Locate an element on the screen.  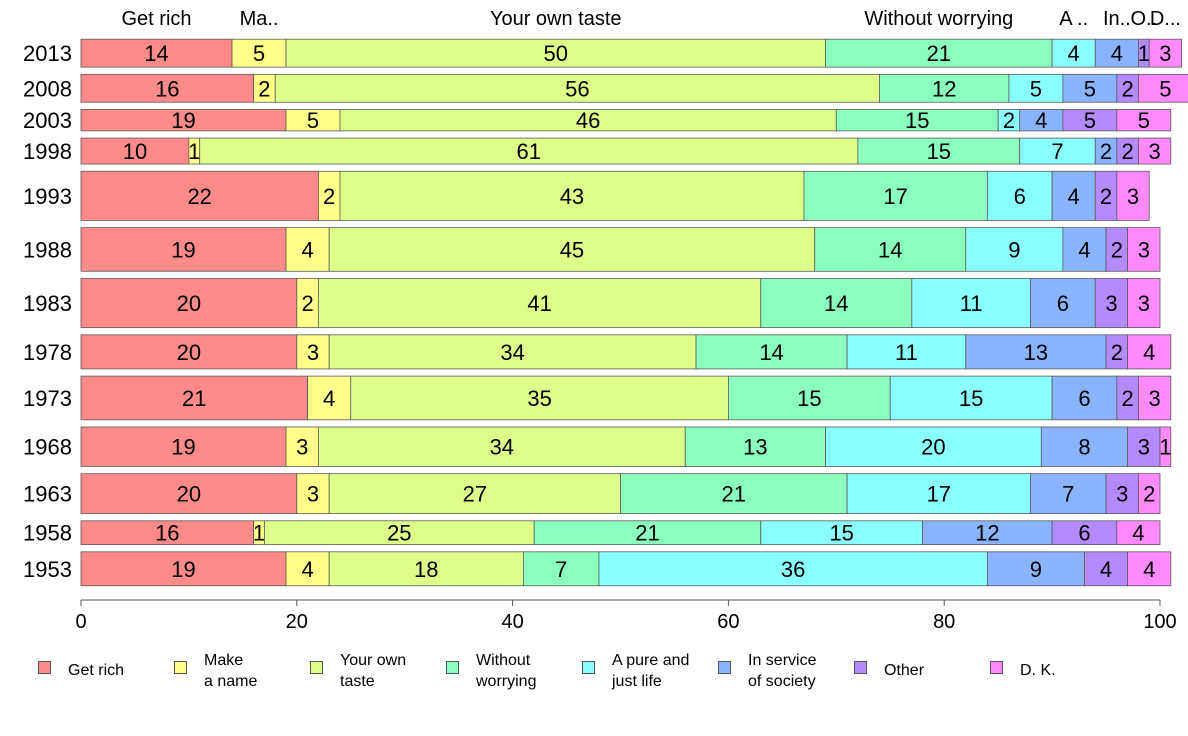
bar-value-label: 27 is located at coordinates (475, 494).